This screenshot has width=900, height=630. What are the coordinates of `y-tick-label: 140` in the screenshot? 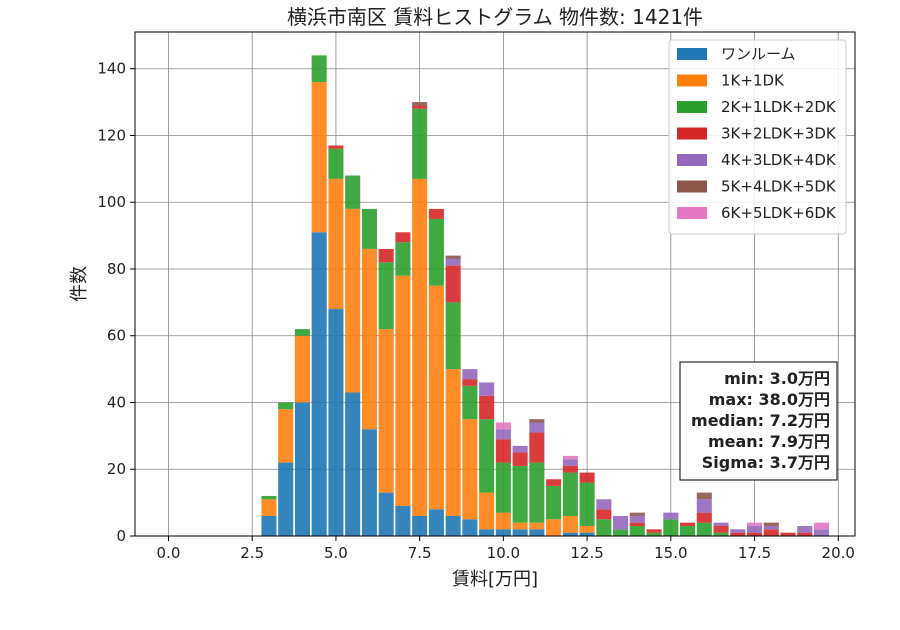 It's located at (111, 69).